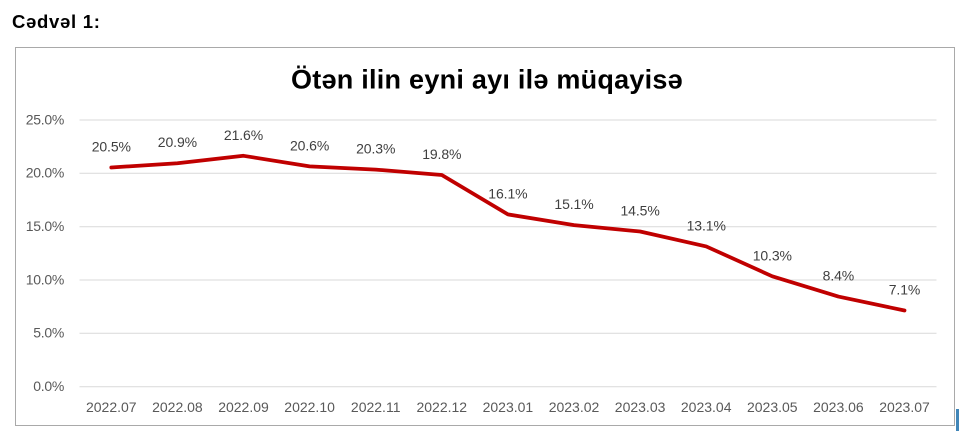 The width and height of the screenshot is (972, 434). I want to click on svg-text: 25.0%, so click(45, 119).